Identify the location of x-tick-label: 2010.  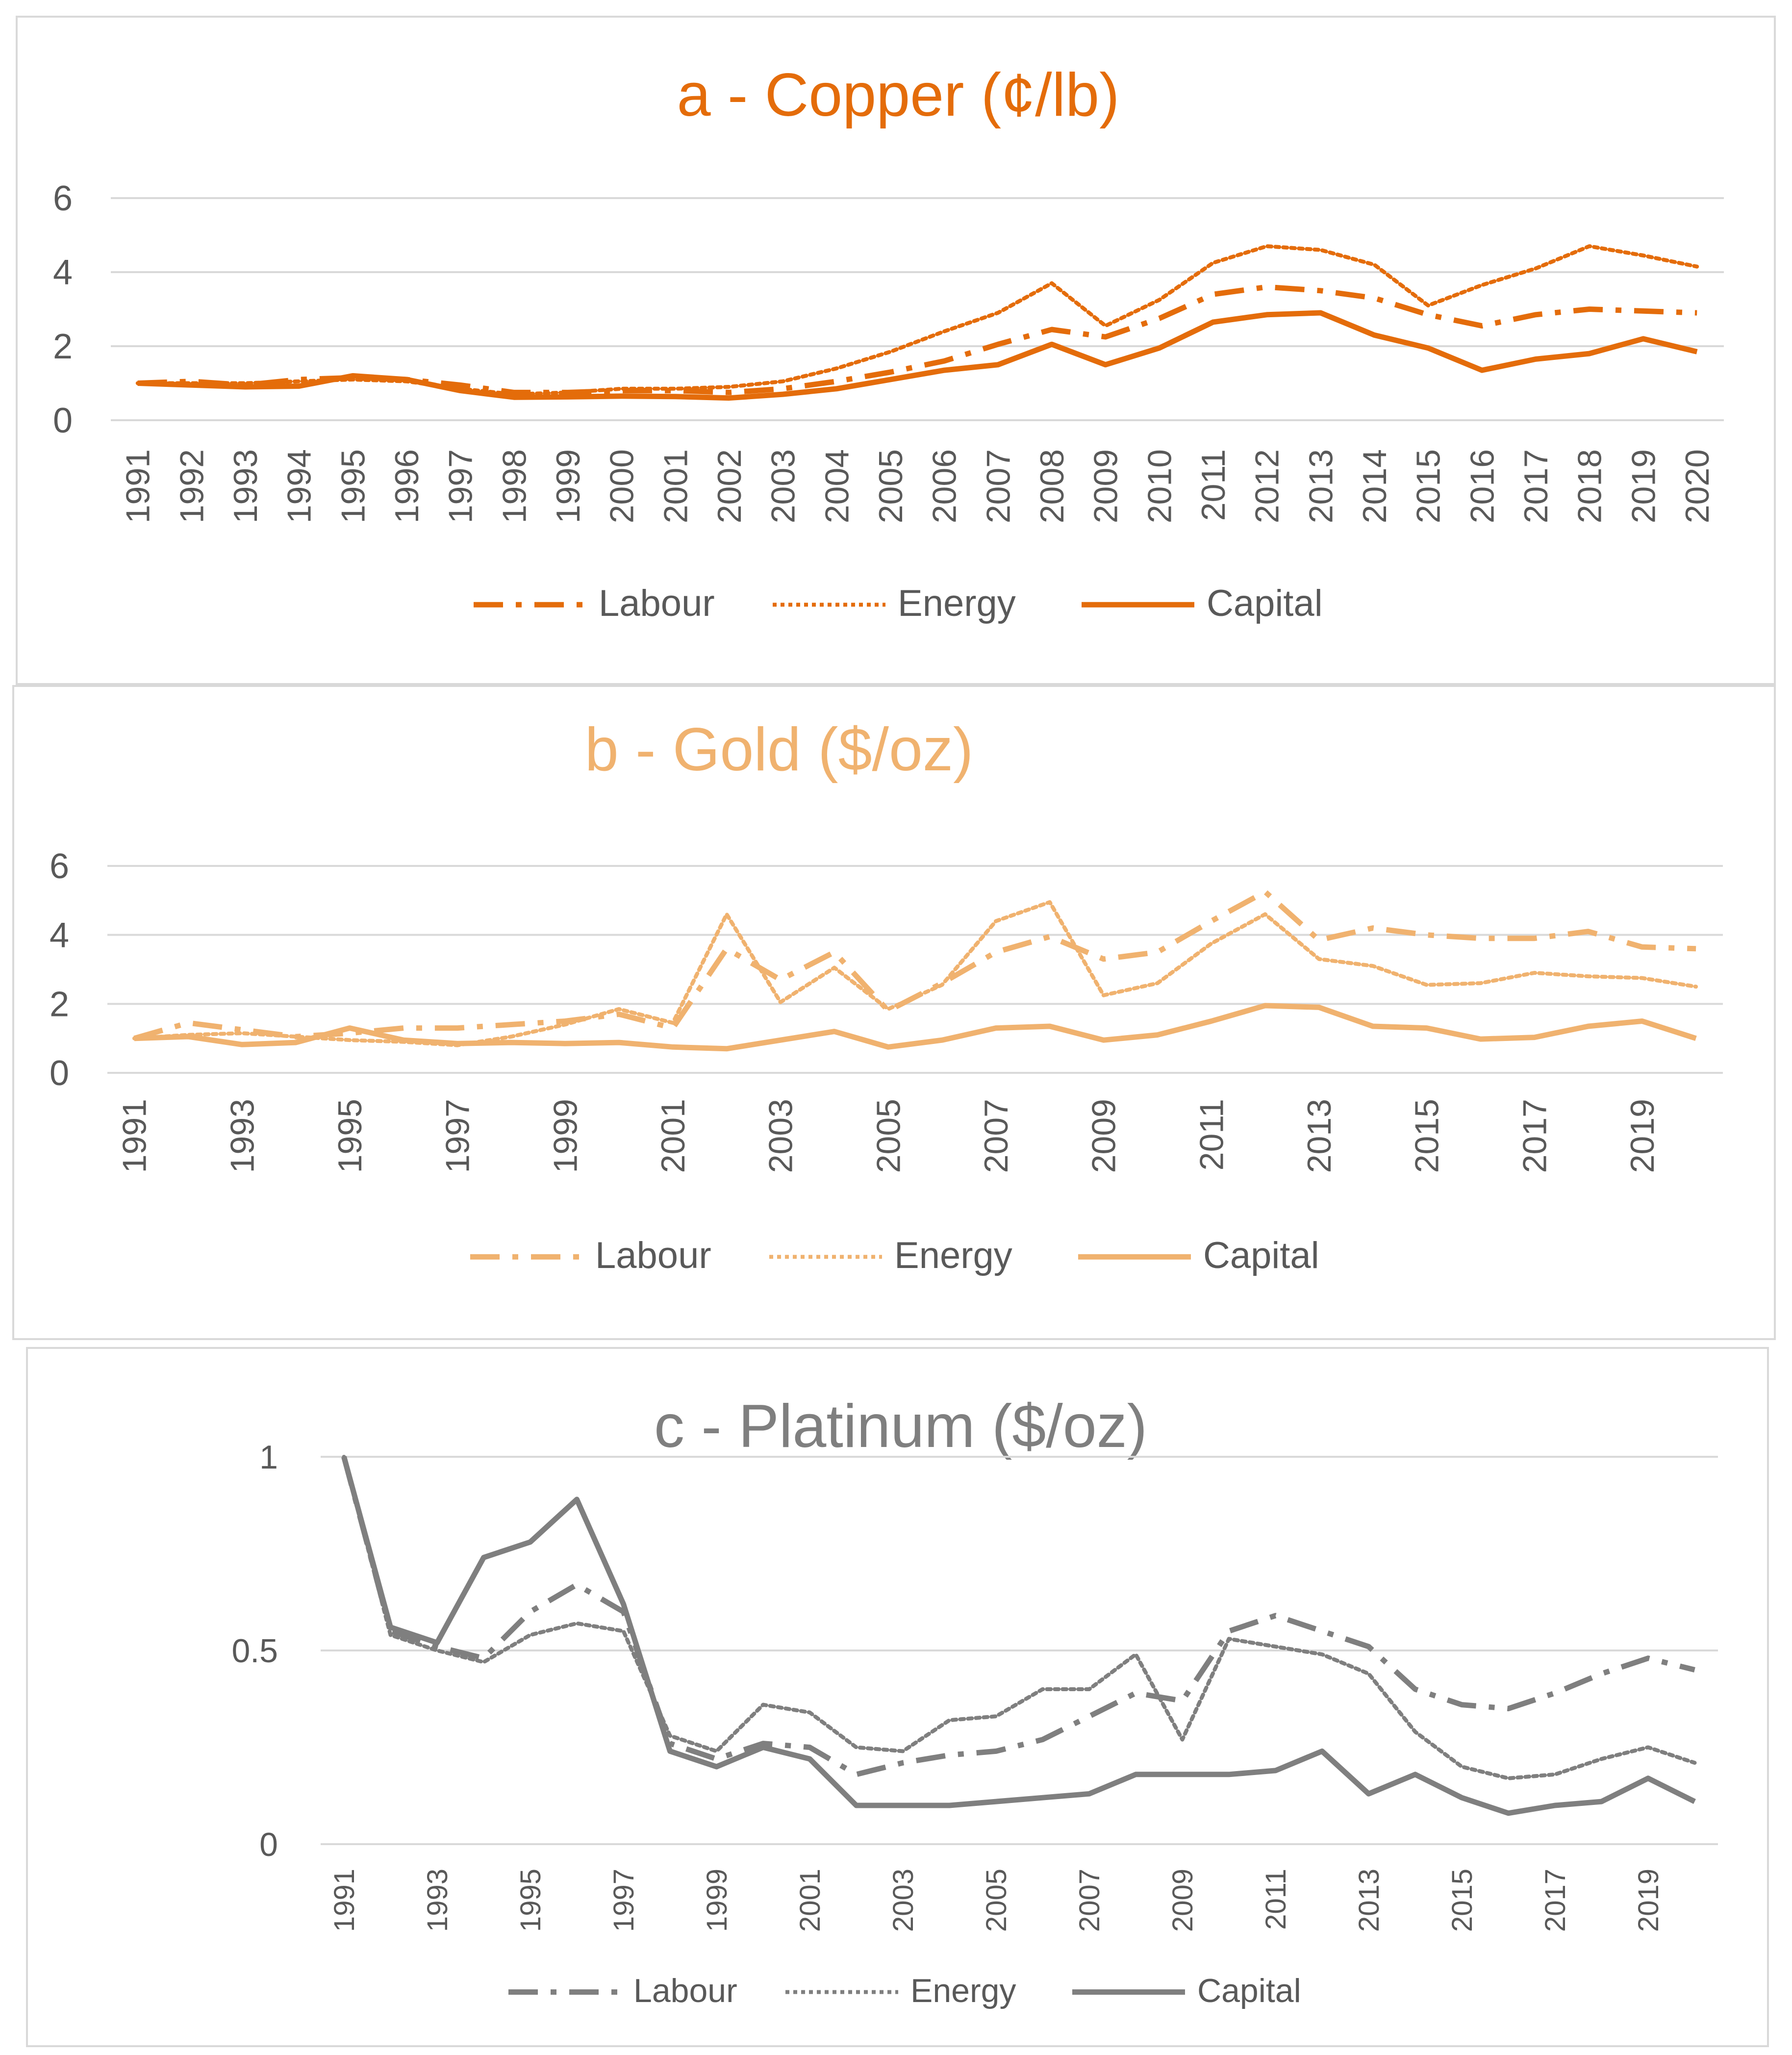
(1159, 486).